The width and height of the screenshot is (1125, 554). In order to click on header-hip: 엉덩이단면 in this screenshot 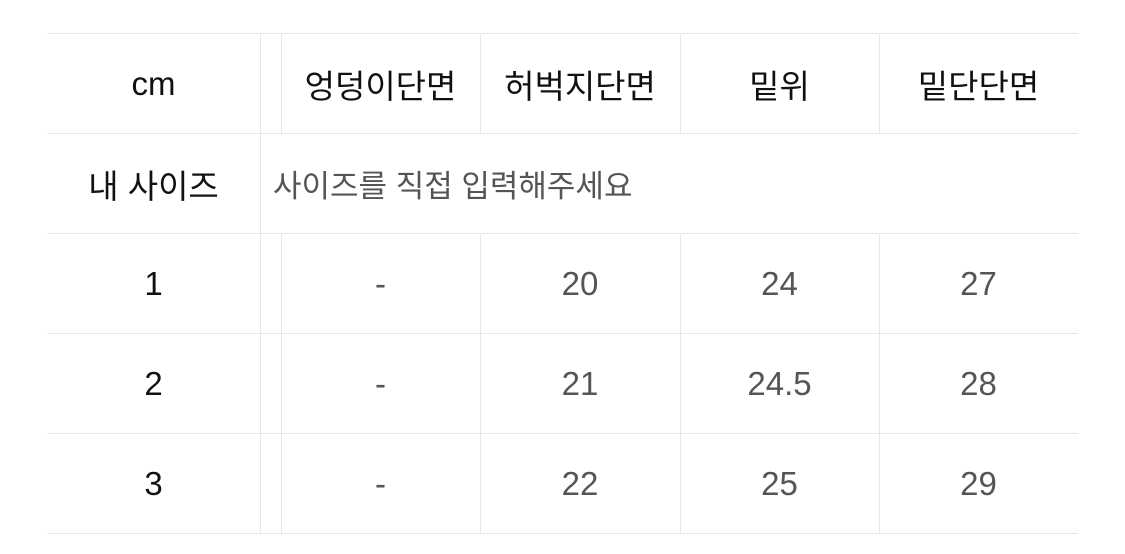, I will do `click(380, 86)`.